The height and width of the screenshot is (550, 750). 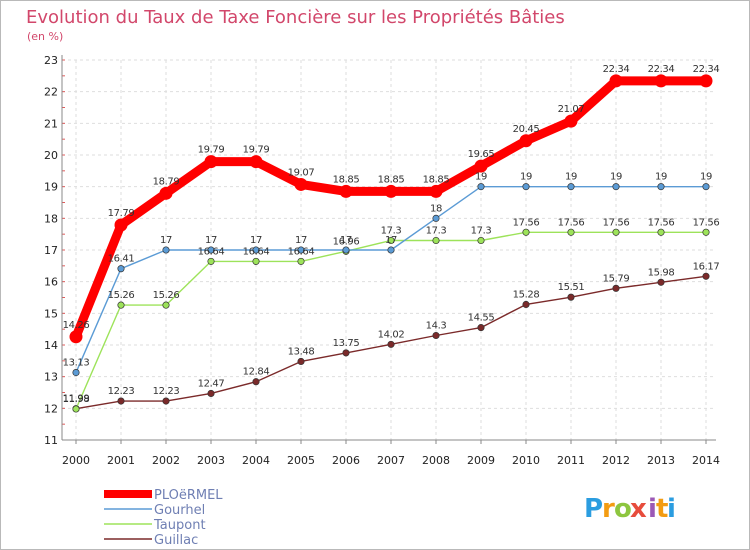 What do you see at coordinates (301, 172) in the screenshot?
I see `data-label: 19.07` at bounding box center [301, 172].